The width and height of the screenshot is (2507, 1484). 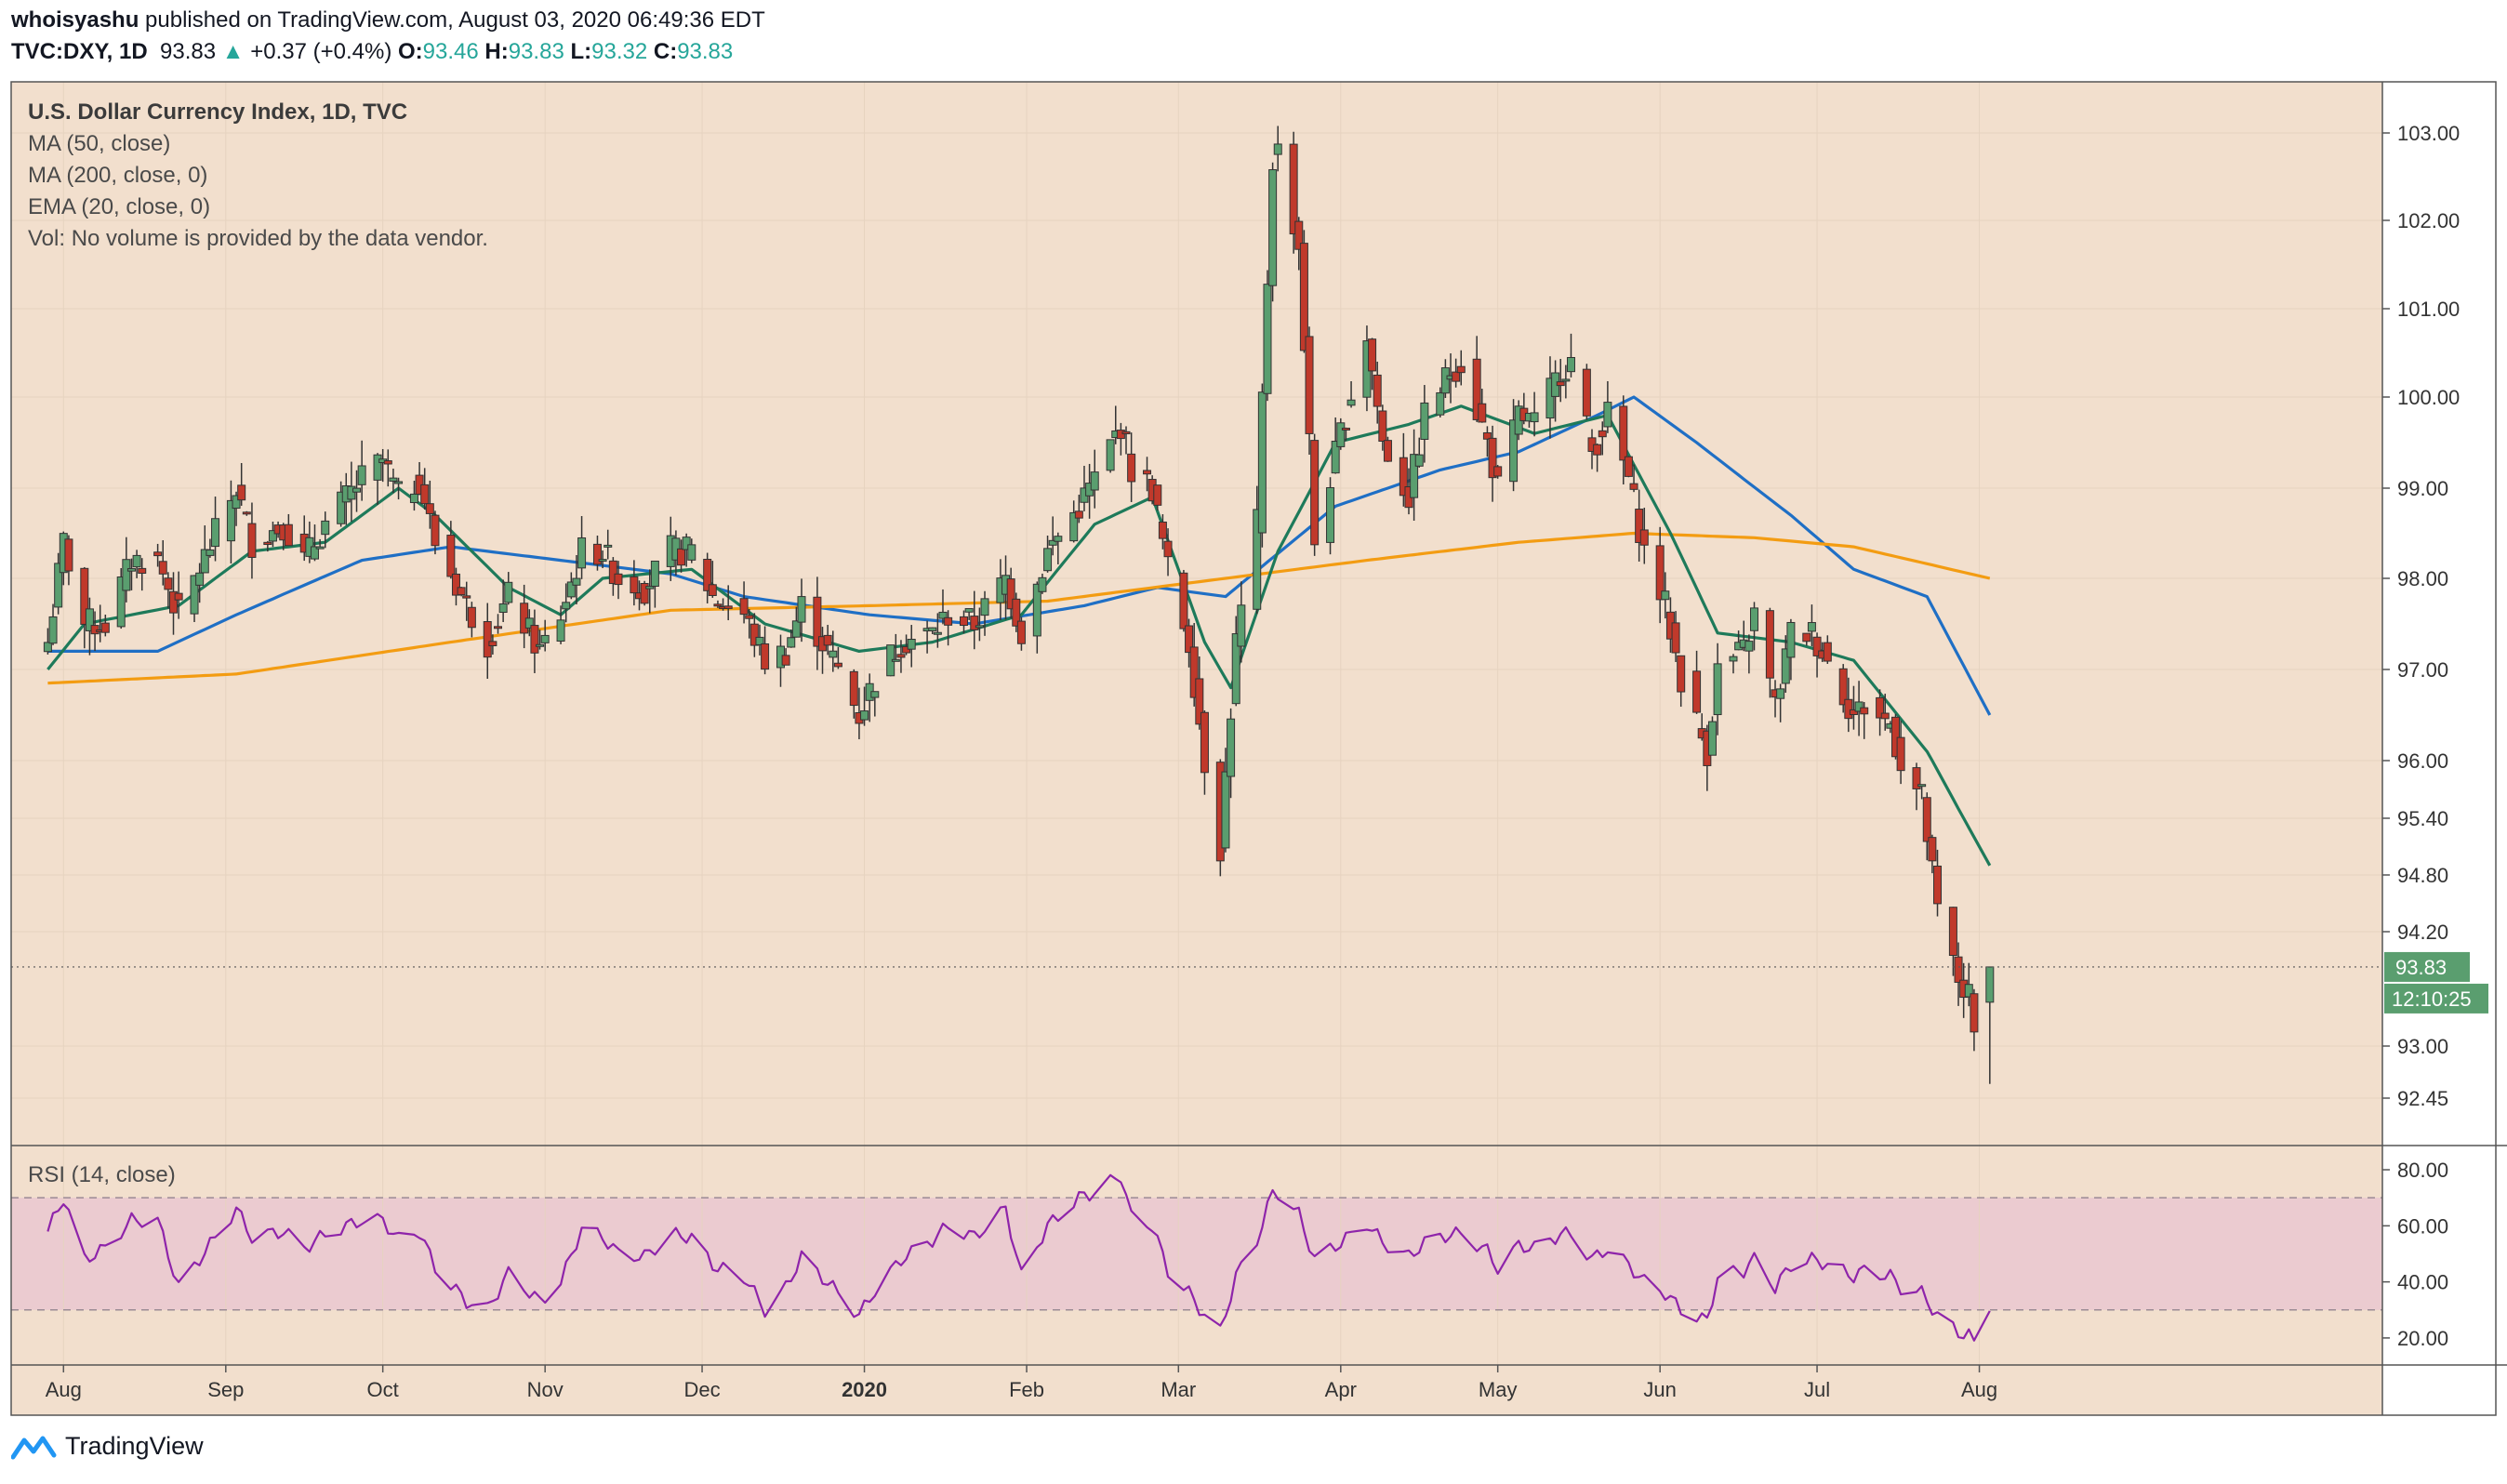 What do you see at coordinates (321, 51) in the screenshot?
I see `price-change: +0.37 (+0.4%)` at bounding box center [321, 51].